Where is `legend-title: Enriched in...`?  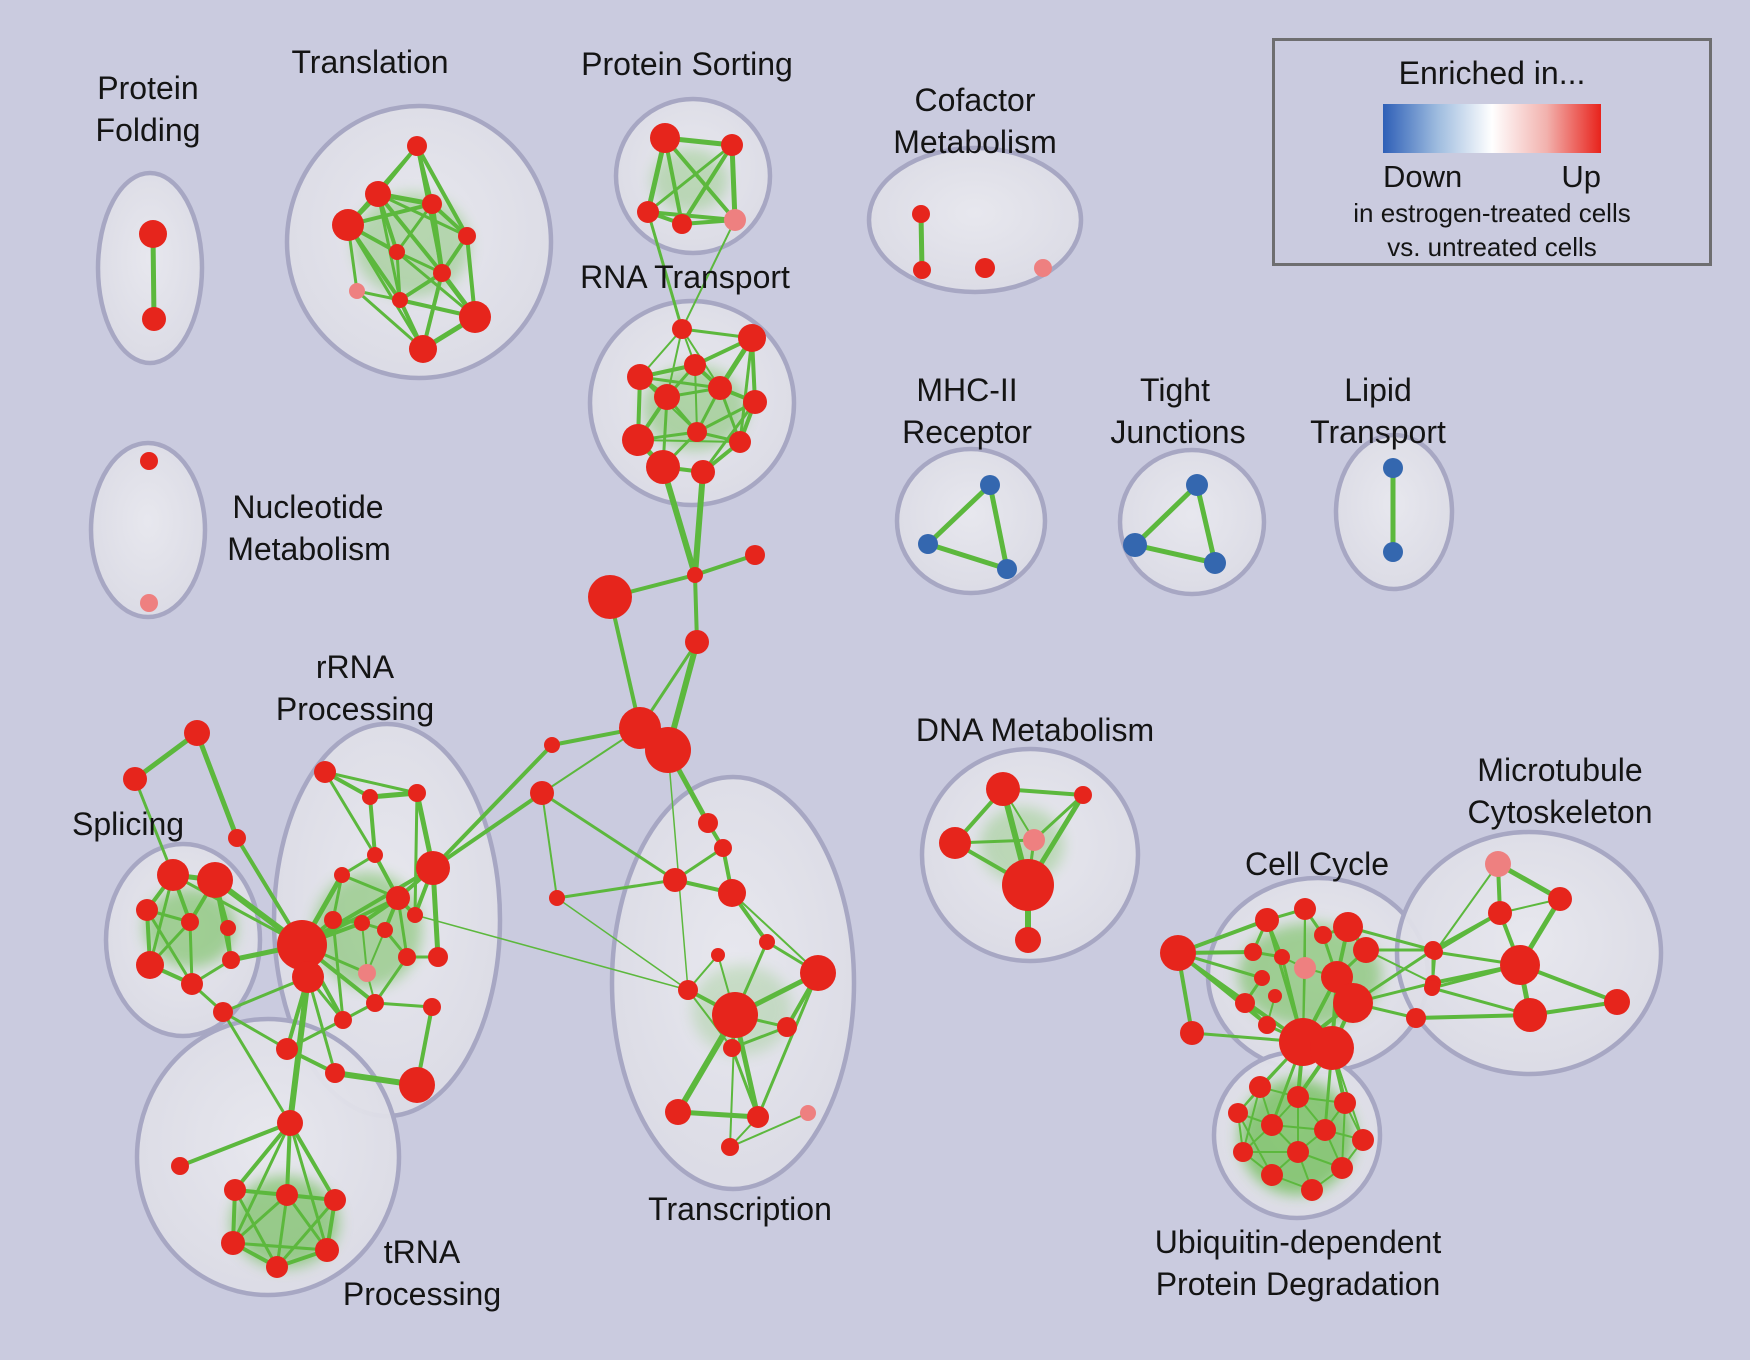 legend-title: Enriched in... is located at coordinates (1492, 73).